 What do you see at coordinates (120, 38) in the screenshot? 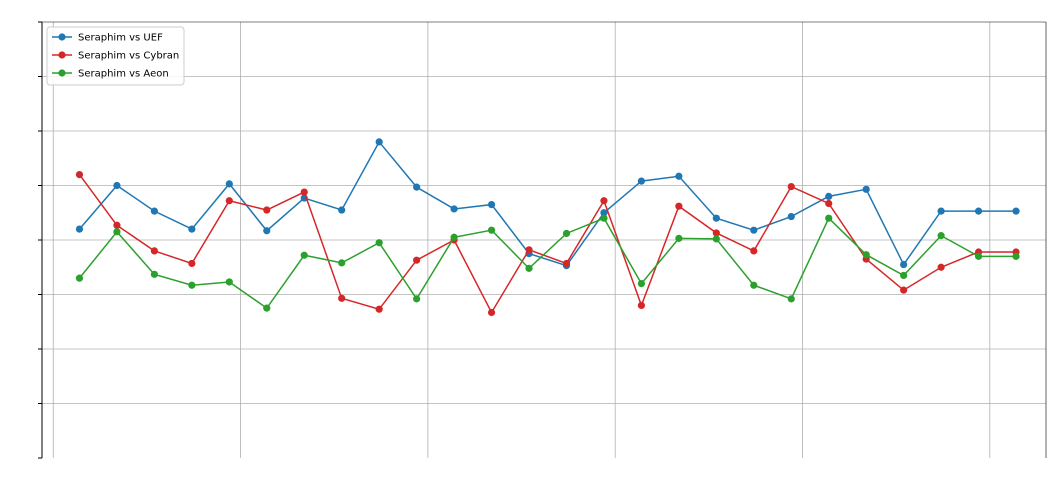
I see `legend-label: Seraphim vs UEF` at bounding box center [120, 38].